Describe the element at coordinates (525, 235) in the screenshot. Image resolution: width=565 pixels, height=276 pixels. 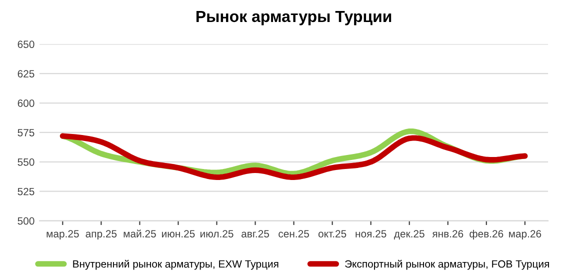
I see `x-tick-label: мар.26` at that location.